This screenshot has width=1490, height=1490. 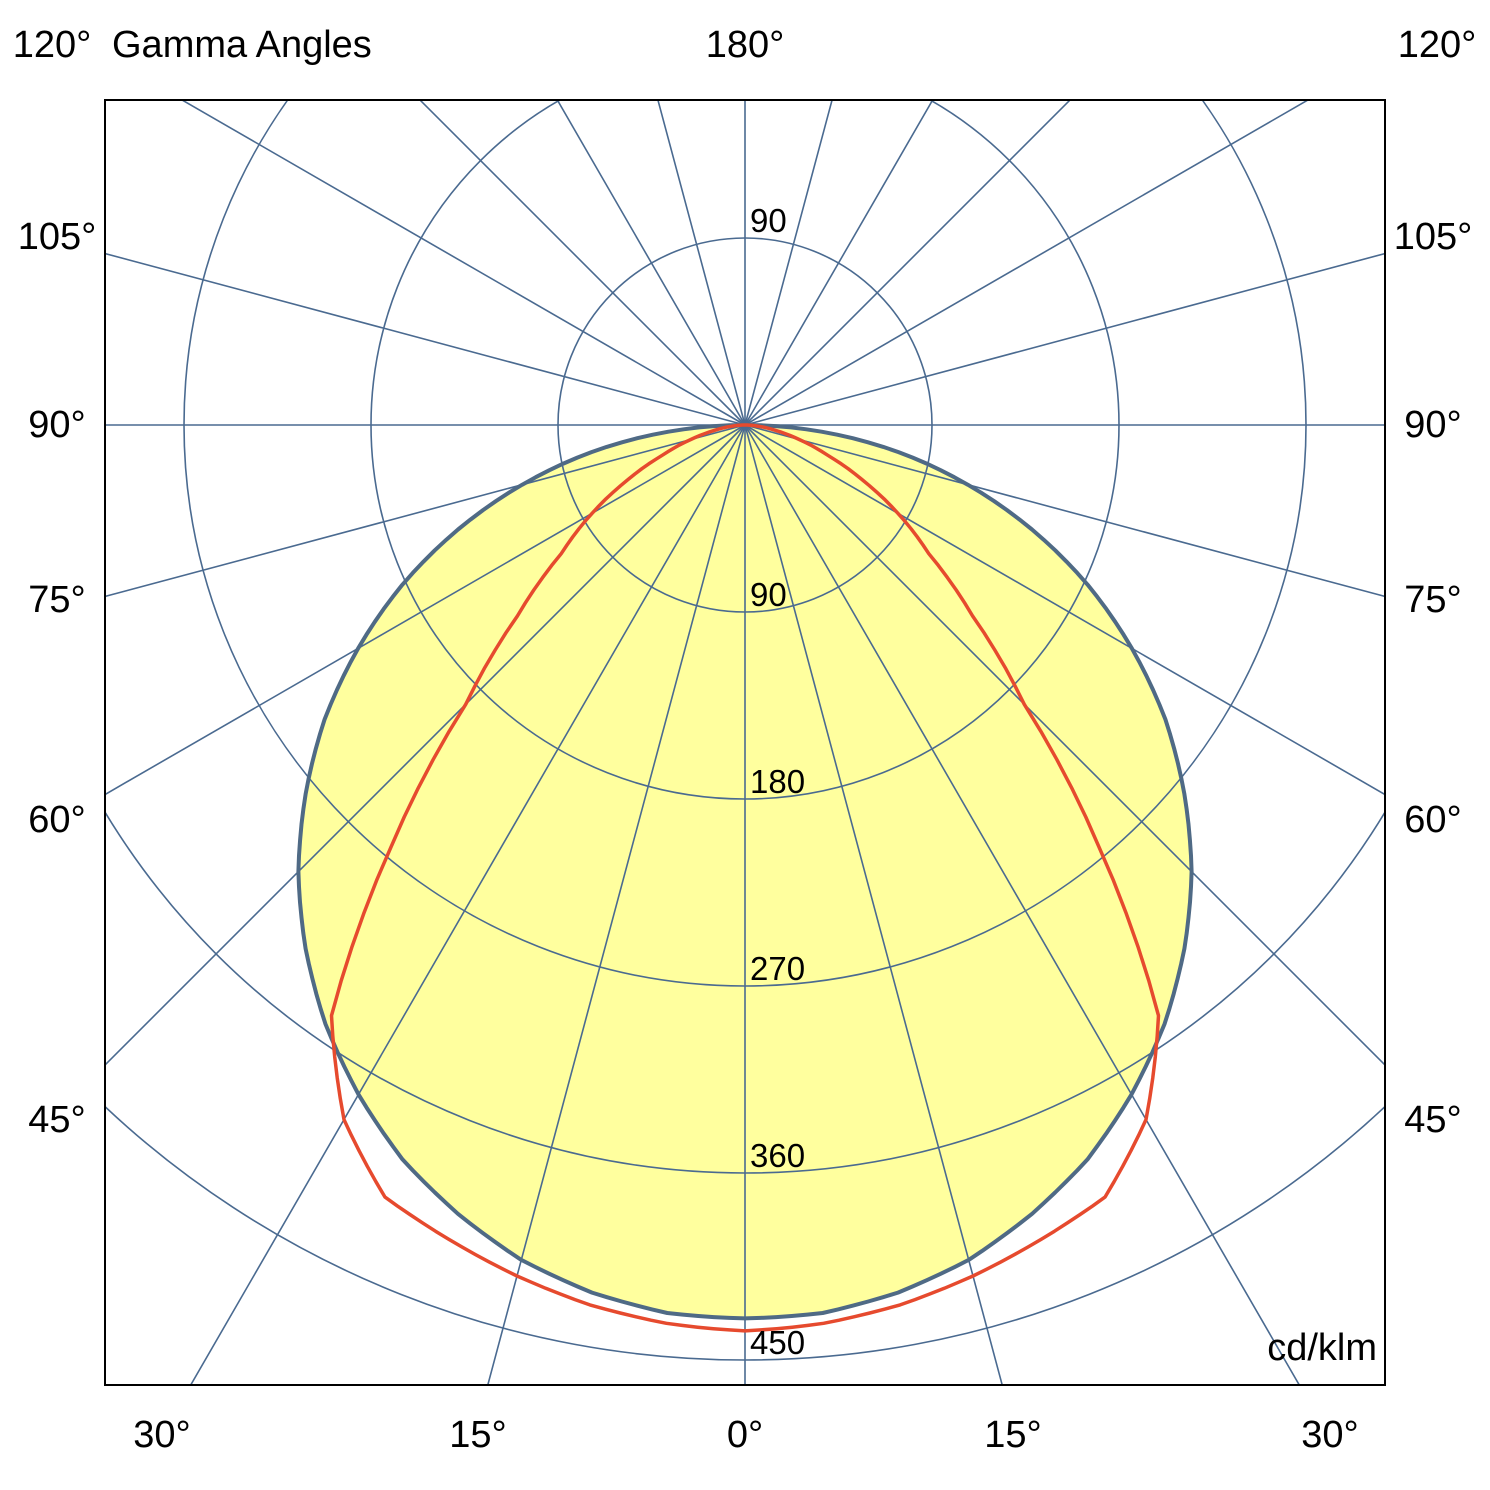 What do you see at coordinates (768, 594) in the screenshot?
I see `radial-tick-label-90: 90` at bounding box center [768, 594].